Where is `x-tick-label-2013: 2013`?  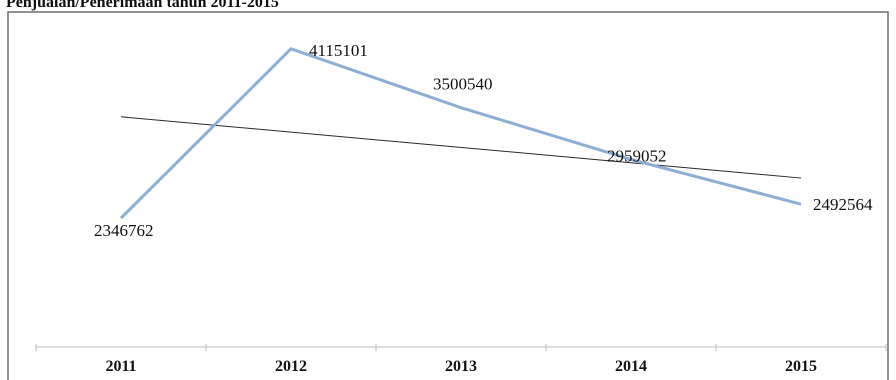 x-tick-label-2013: 2013 is located at coordinates (461, 366).